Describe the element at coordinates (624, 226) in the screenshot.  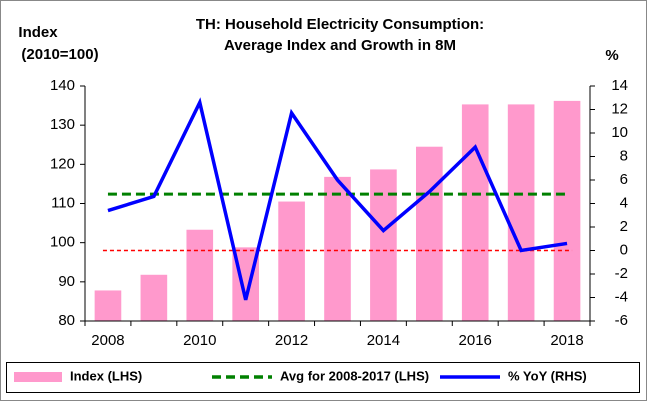
I see `y2-tick-label: 2` at that location.